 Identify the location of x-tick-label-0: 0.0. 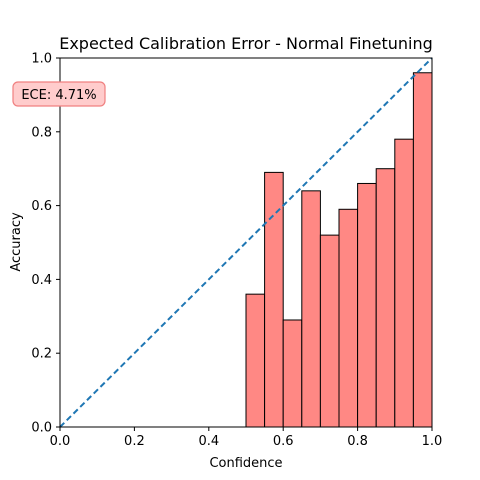
(60, 441).